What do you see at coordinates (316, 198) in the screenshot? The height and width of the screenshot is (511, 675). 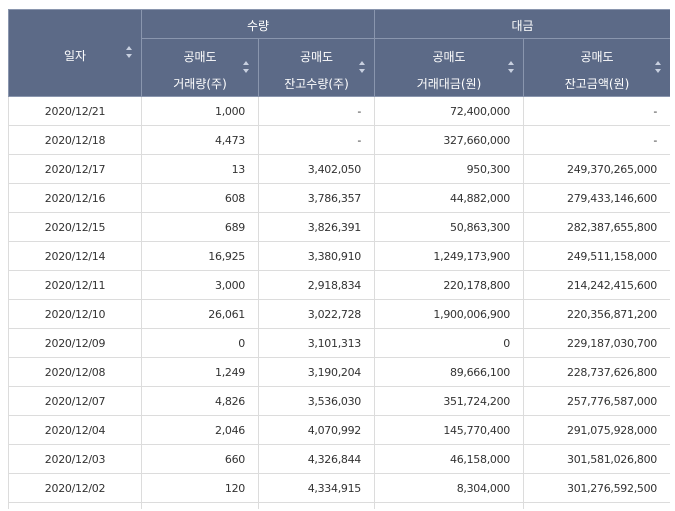 I see `short-balance-qty-cell: 3,786,357` at bounding box center [316, 198].